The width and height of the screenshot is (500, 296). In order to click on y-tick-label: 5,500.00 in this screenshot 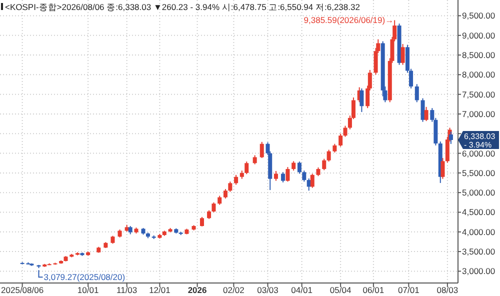, I will do `click(479, 173)`.